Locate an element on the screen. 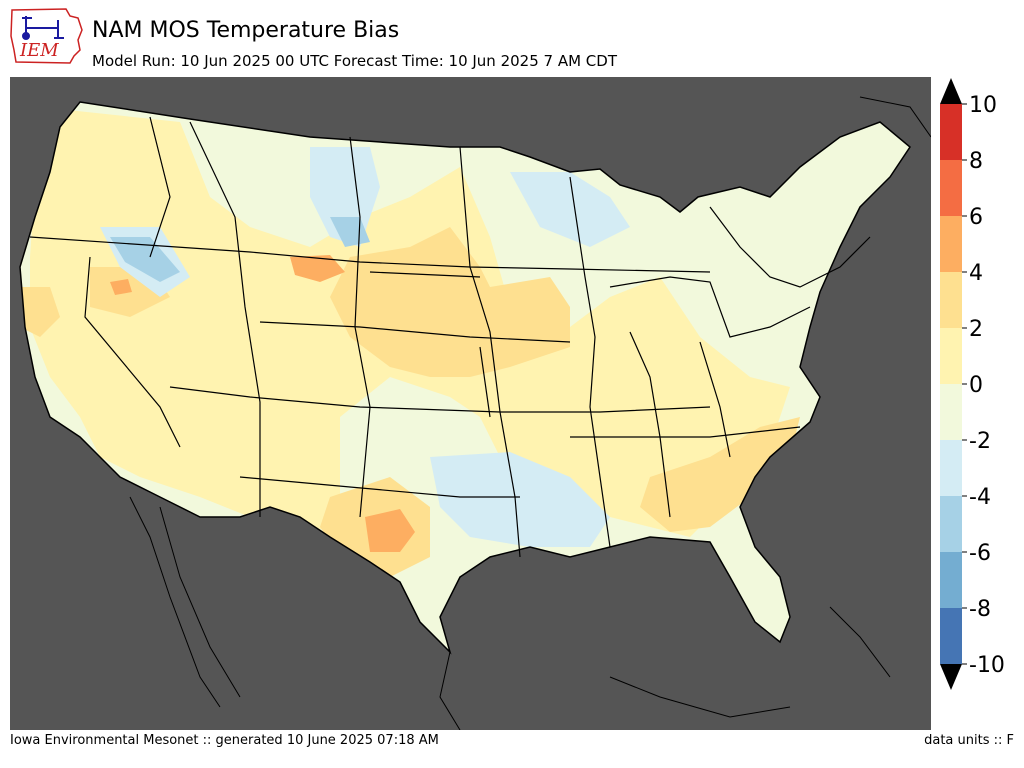 Image resolution: width=1024 pixels, height=768 pixels. contour-4-6-wy is located at coordinates (317, 268).